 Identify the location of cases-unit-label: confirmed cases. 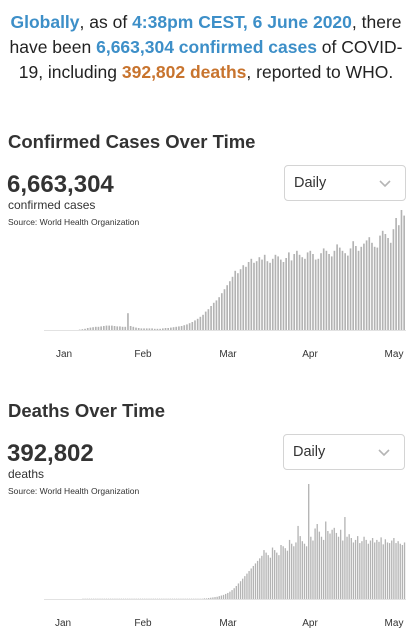
(52, 205).